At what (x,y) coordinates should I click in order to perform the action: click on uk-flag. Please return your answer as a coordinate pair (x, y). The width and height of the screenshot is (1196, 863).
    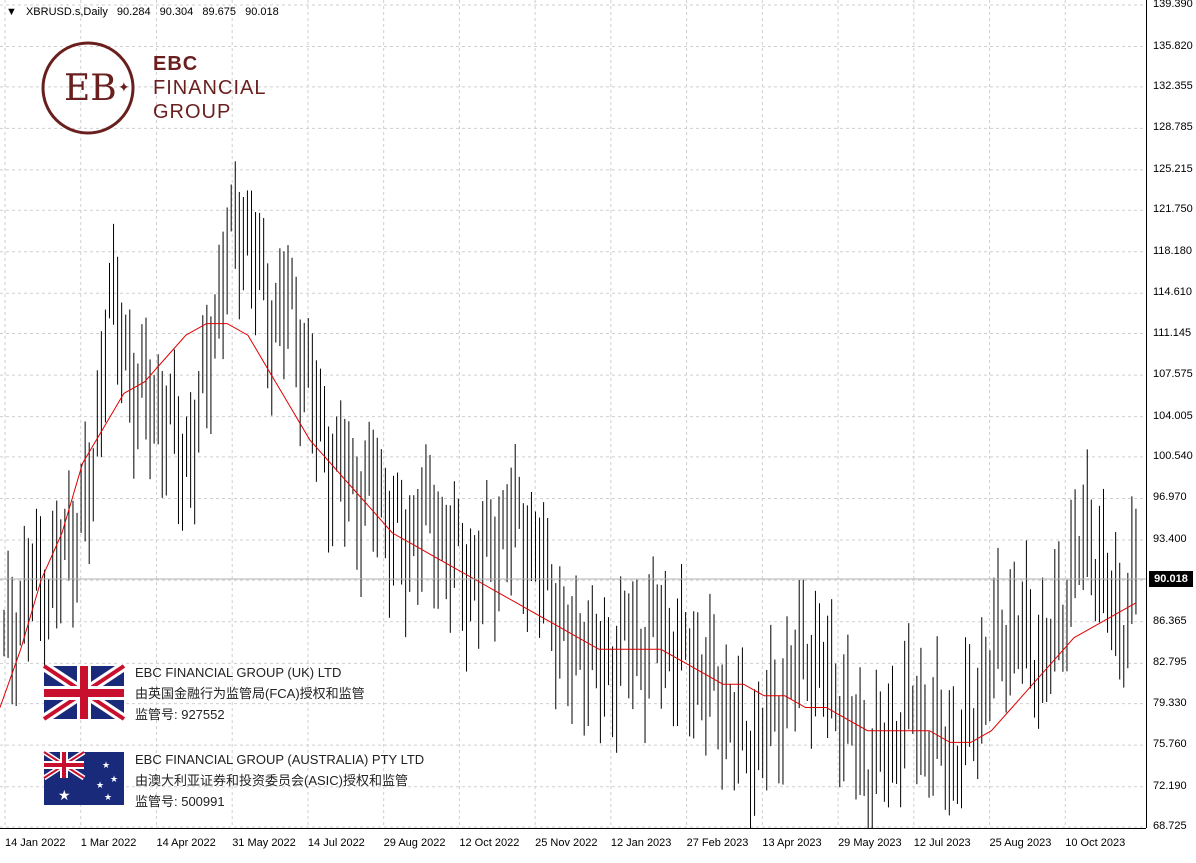
    Looking at the image, I should click on (84, 692).